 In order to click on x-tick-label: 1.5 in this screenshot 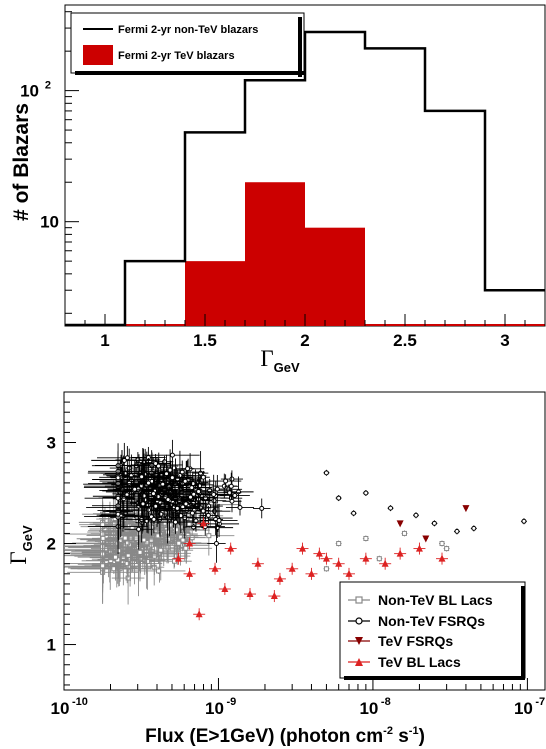, I will do `click(205, 340)`.